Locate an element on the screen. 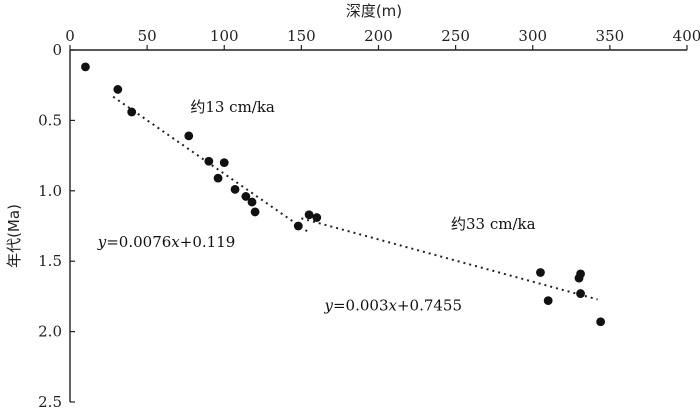 This screenshot has height=413, width=700. x-tick-label: 400 is located at coordinates (686, 36).